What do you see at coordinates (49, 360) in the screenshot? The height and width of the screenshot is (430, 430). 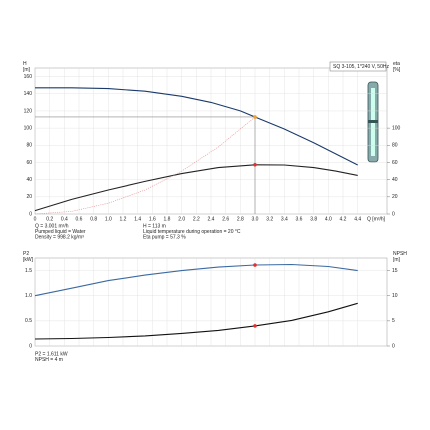 I see `info-text: NPSH = 4 m` at bounding box center [49, 360].